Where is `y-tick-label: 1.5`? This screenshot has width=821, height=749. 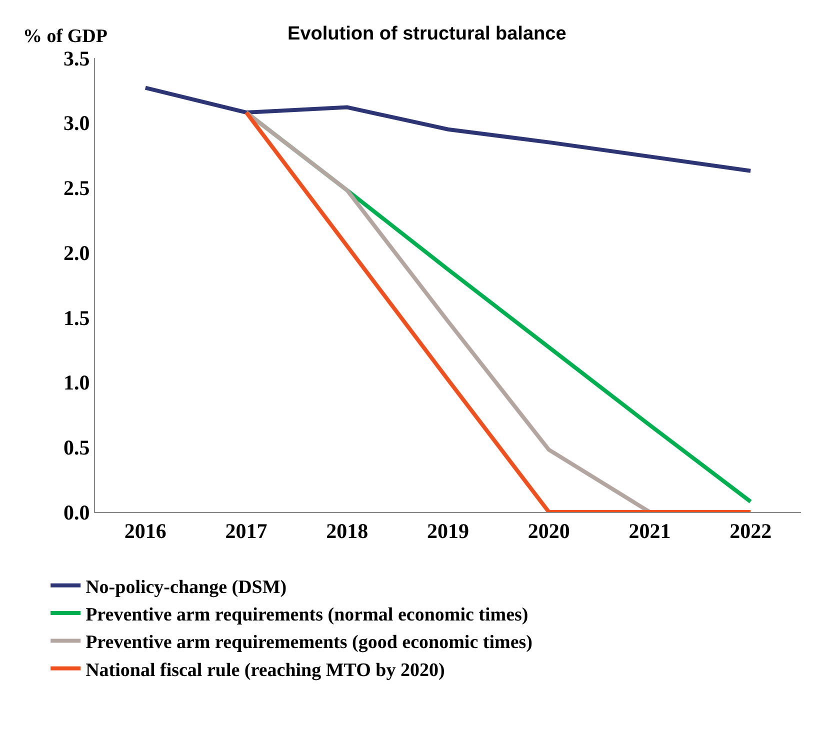 y-tick-label: 1.5 is located at coordinates (77, 318).